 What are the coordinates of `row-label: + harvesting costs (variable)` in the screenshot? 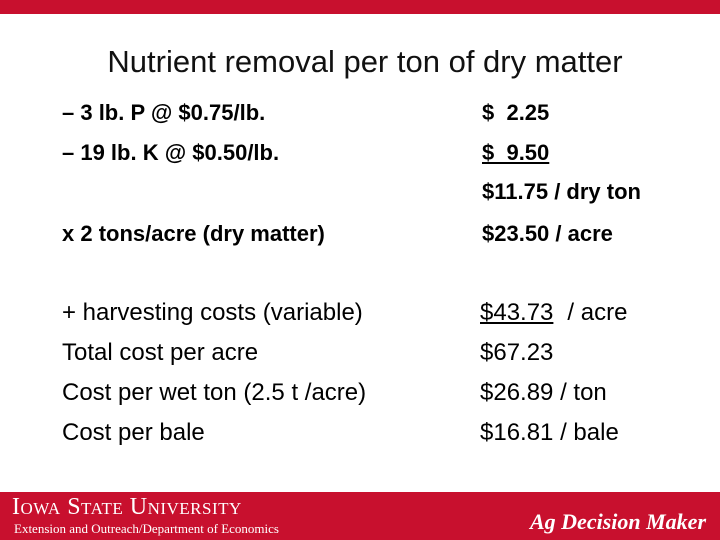 It's located at (212, 312).